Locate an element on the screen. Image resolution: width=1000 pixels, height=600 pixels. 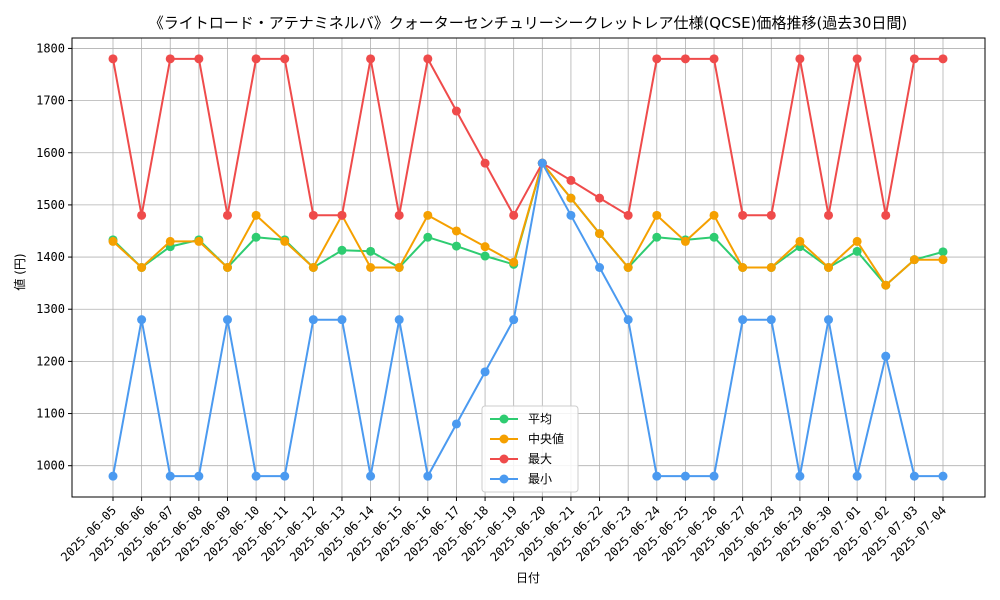
y-tick-label: 1200 is located at coordinates (50, 361).